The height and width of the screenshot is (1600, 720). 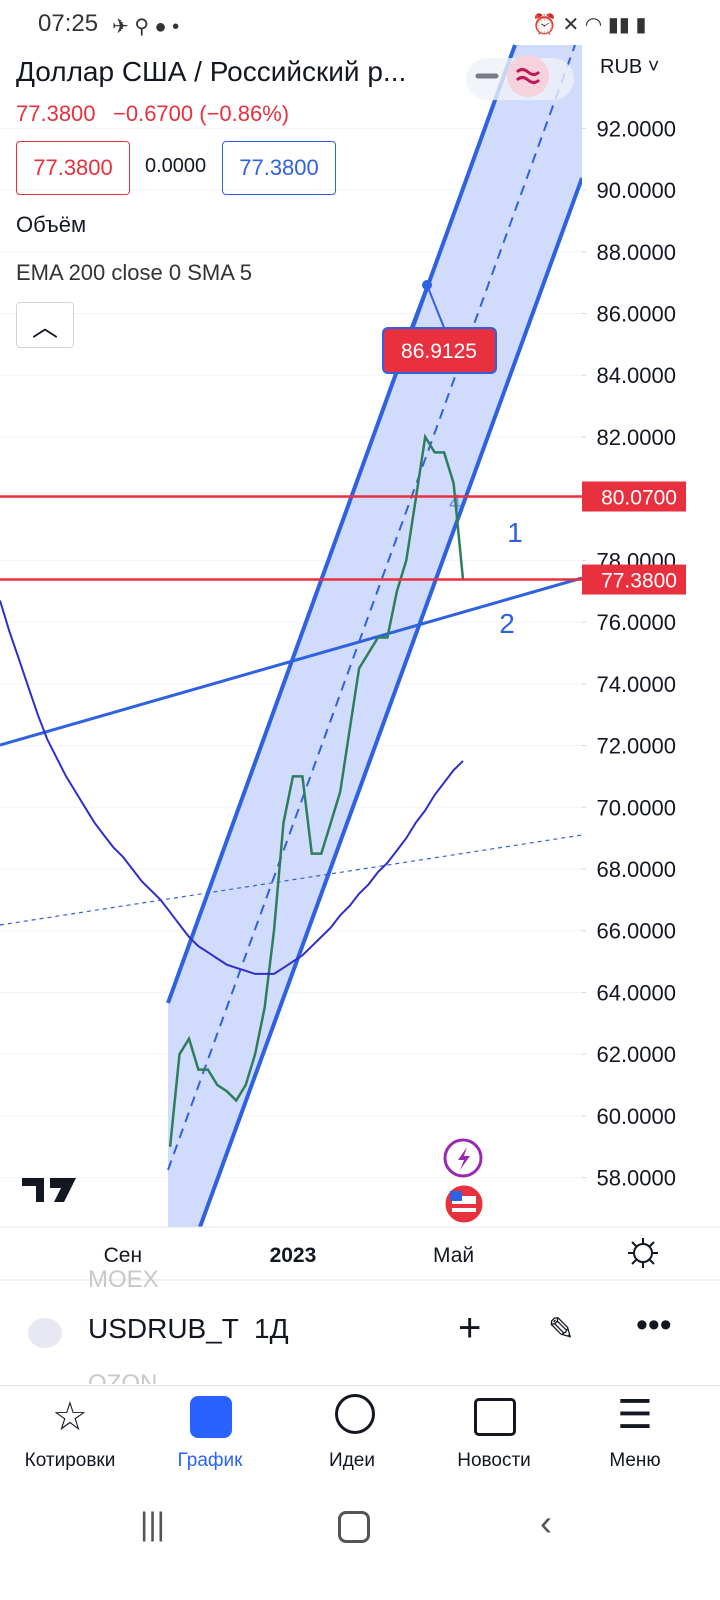 What do you see at coordinates (123, 1277) in the screenshot?
I see `list-item-faded: MOEX` at bounding box center [123, 1277].